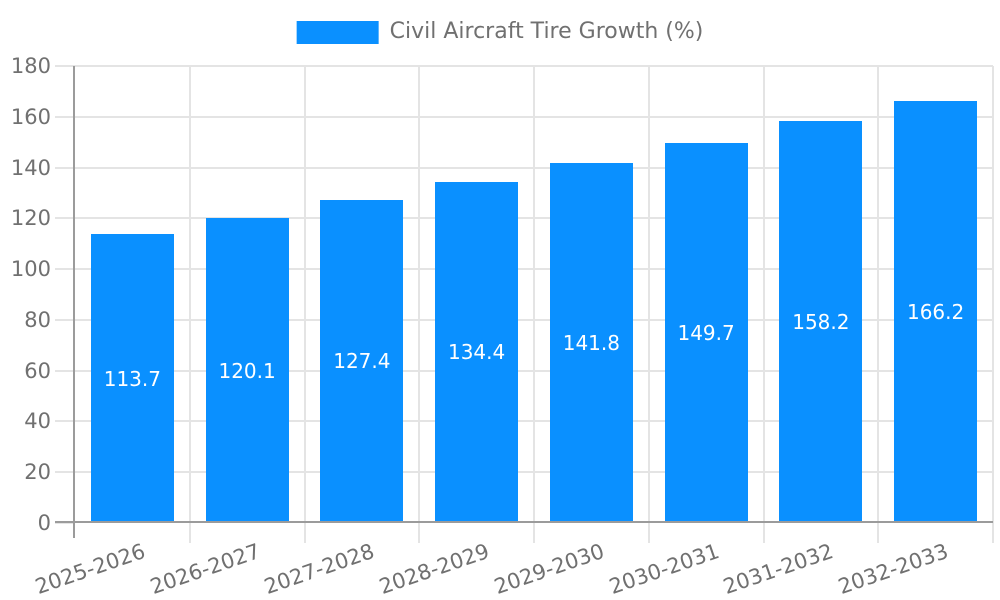 The width and height of the screenshot is (1000, 600). I want to click on y-tick-label: 120, so click(30, 218).